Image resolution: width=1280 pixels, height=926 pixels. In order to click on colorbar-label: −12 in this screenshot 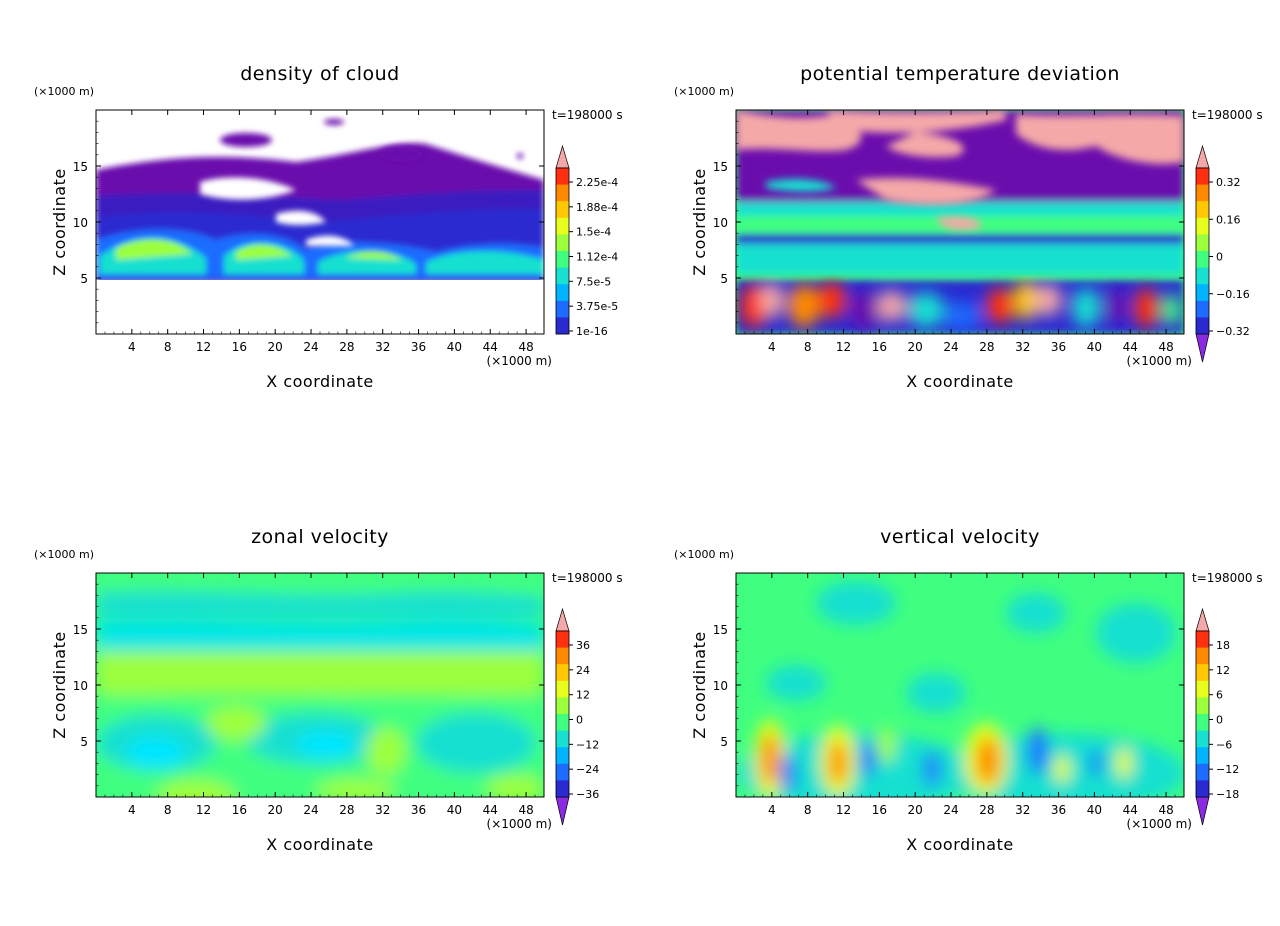, I will do `click(587, 744)`.